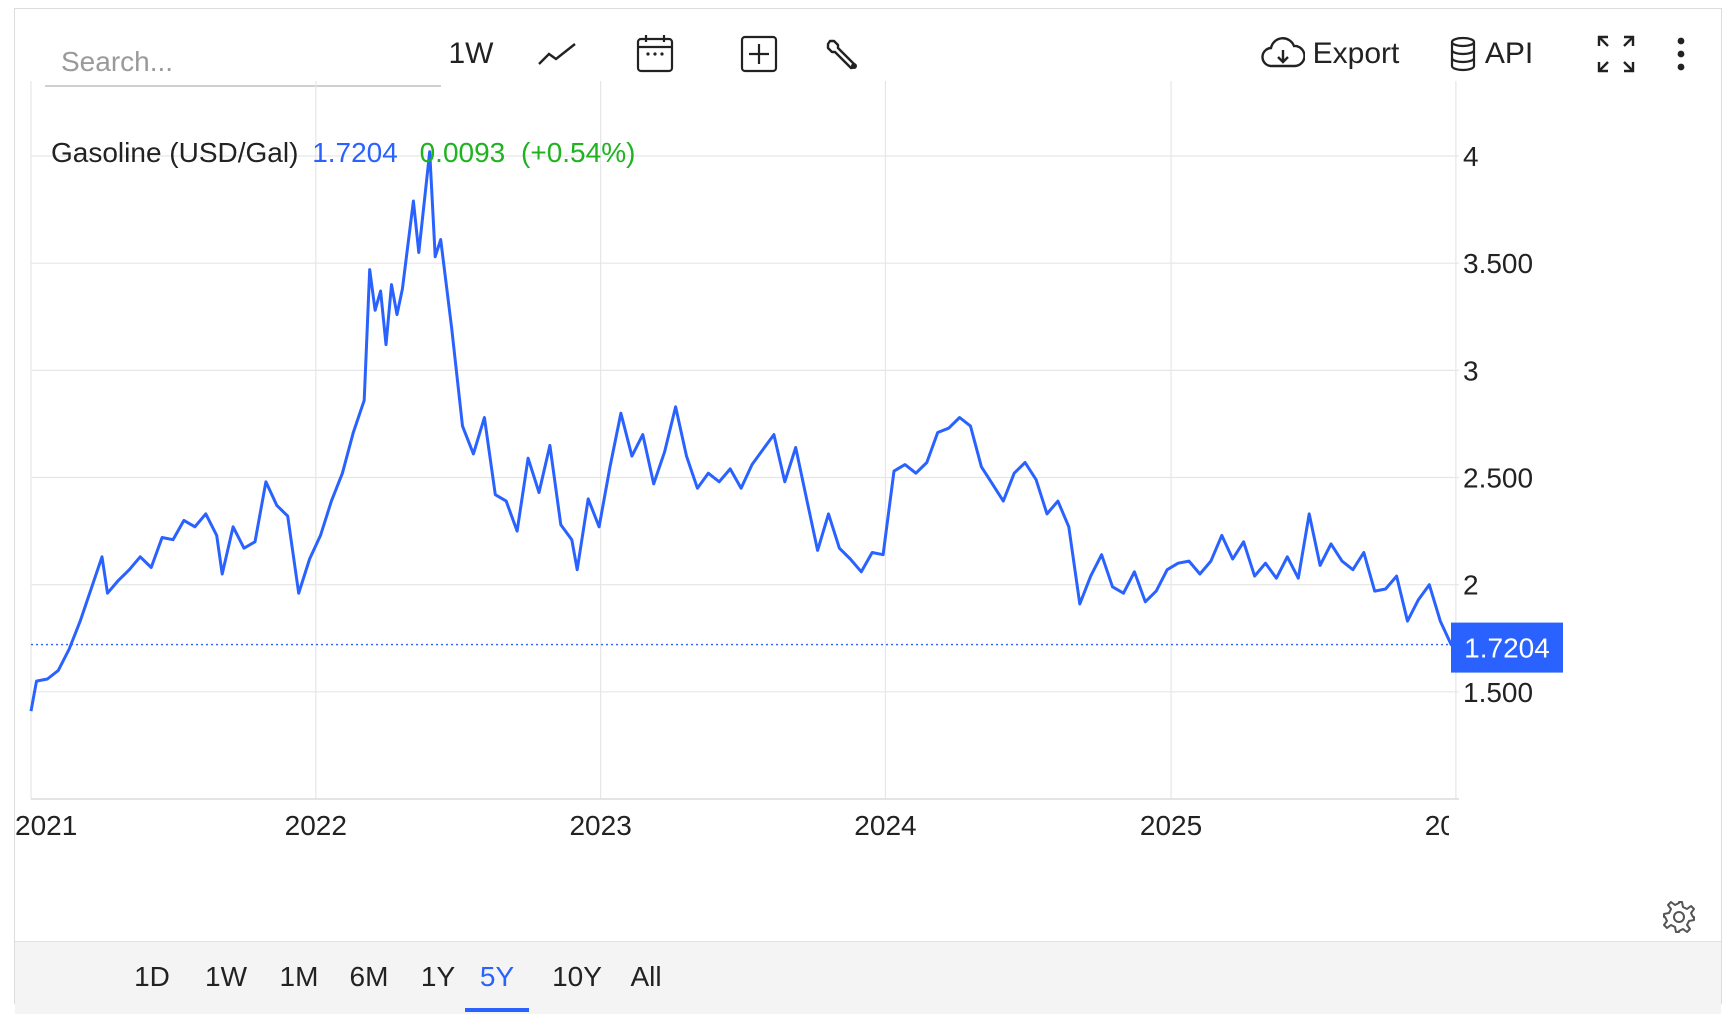  I want to click on chart-type-button, so click(557, 54).